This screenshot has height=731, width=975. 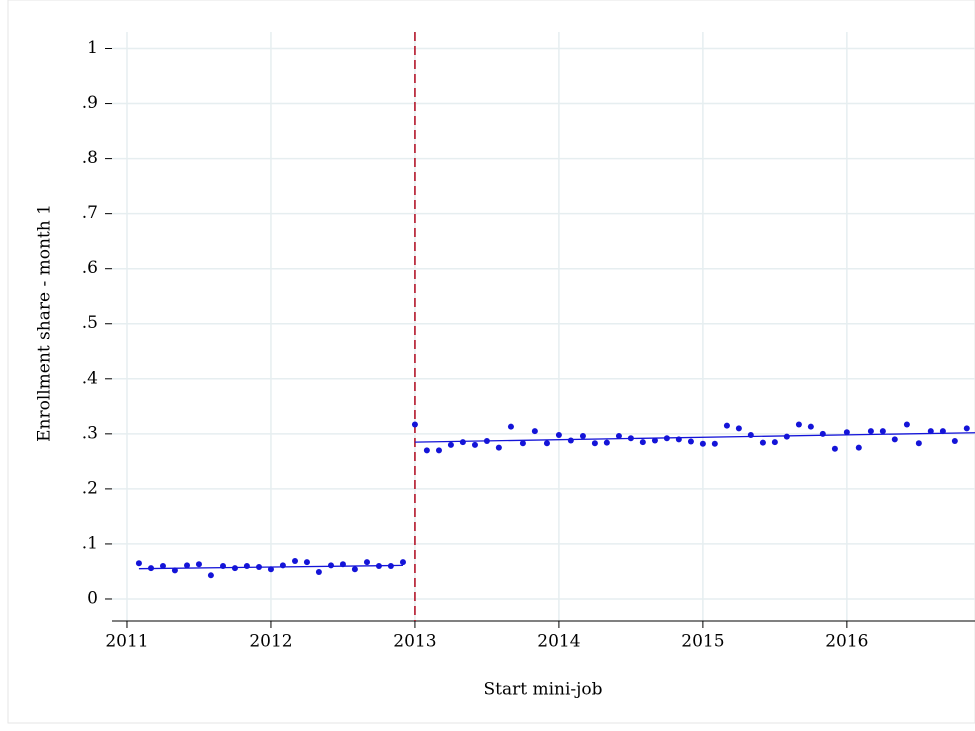 What do you see at coordinates (45, 323) in the screenshot?
I see `y-axis-title: Enrollment share - month 1` at bounding box center [45, 323].